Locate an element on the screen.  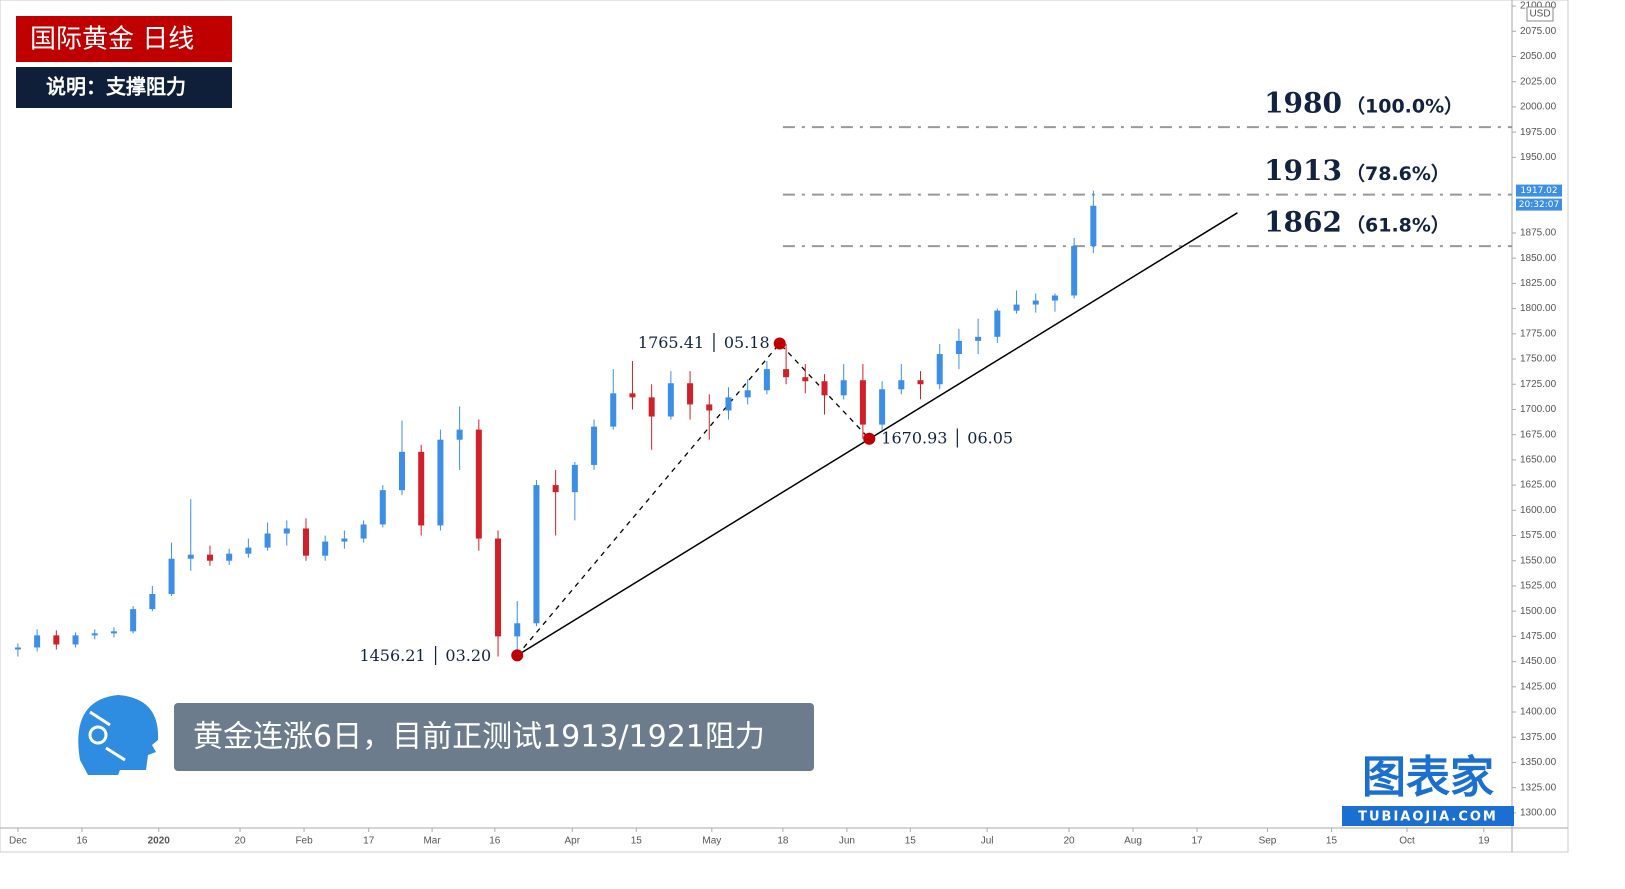
timer-label: 20:32:07 is located at coordinates (1539, 205).